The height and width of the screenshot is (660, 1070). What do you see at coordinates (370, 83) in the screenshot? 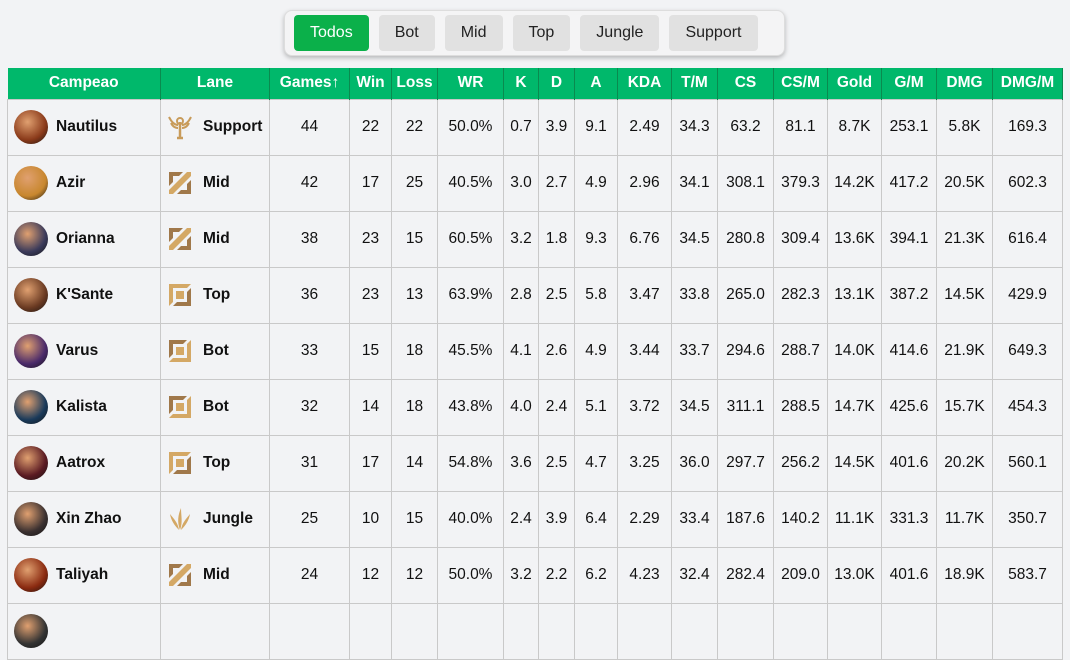
I see `column-header-win: Win` at bounding box center [370, 83].